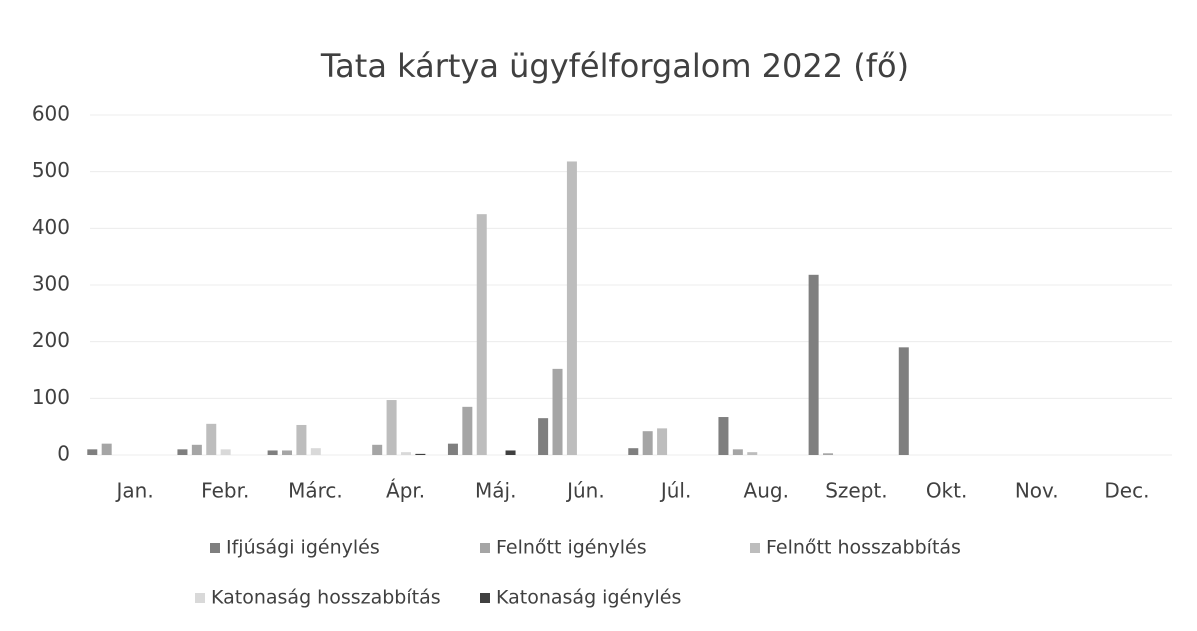 The width and height of the screenshot is (1197, 631). What do you see at coordinates (675, 491) in the screenshot?
I see `x-tick-label: Júl.` at bounding box center [675, 491].